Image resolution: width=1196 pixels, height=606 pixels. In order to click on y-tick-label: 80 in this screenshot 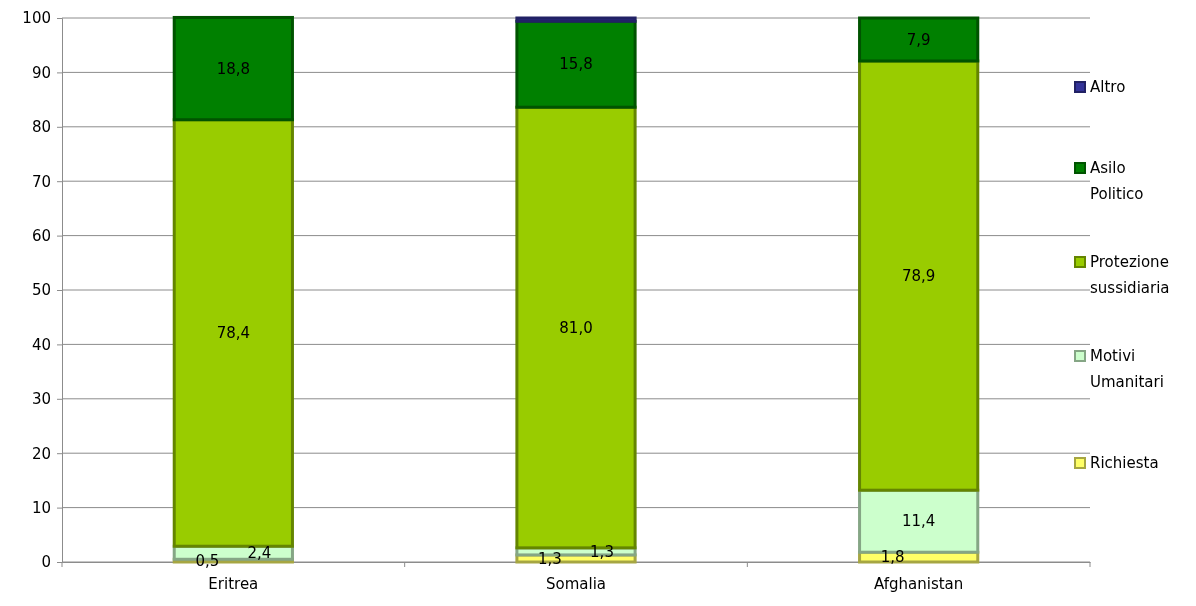, I will do `click(41, 127)`.